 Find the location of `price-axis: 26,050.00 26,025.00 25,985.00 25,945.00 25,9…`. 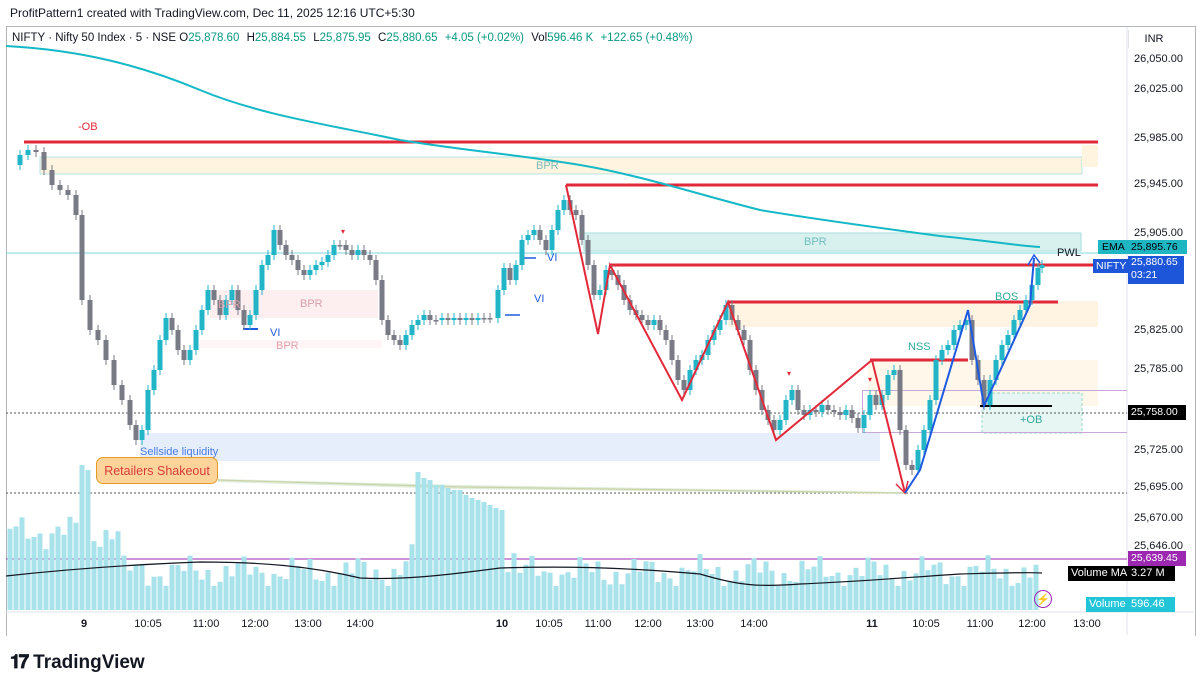

price-axis: 26,050.00 26,025.00 25,985.00 25,945.00 25,9… is located at coordinates (1158, 302).